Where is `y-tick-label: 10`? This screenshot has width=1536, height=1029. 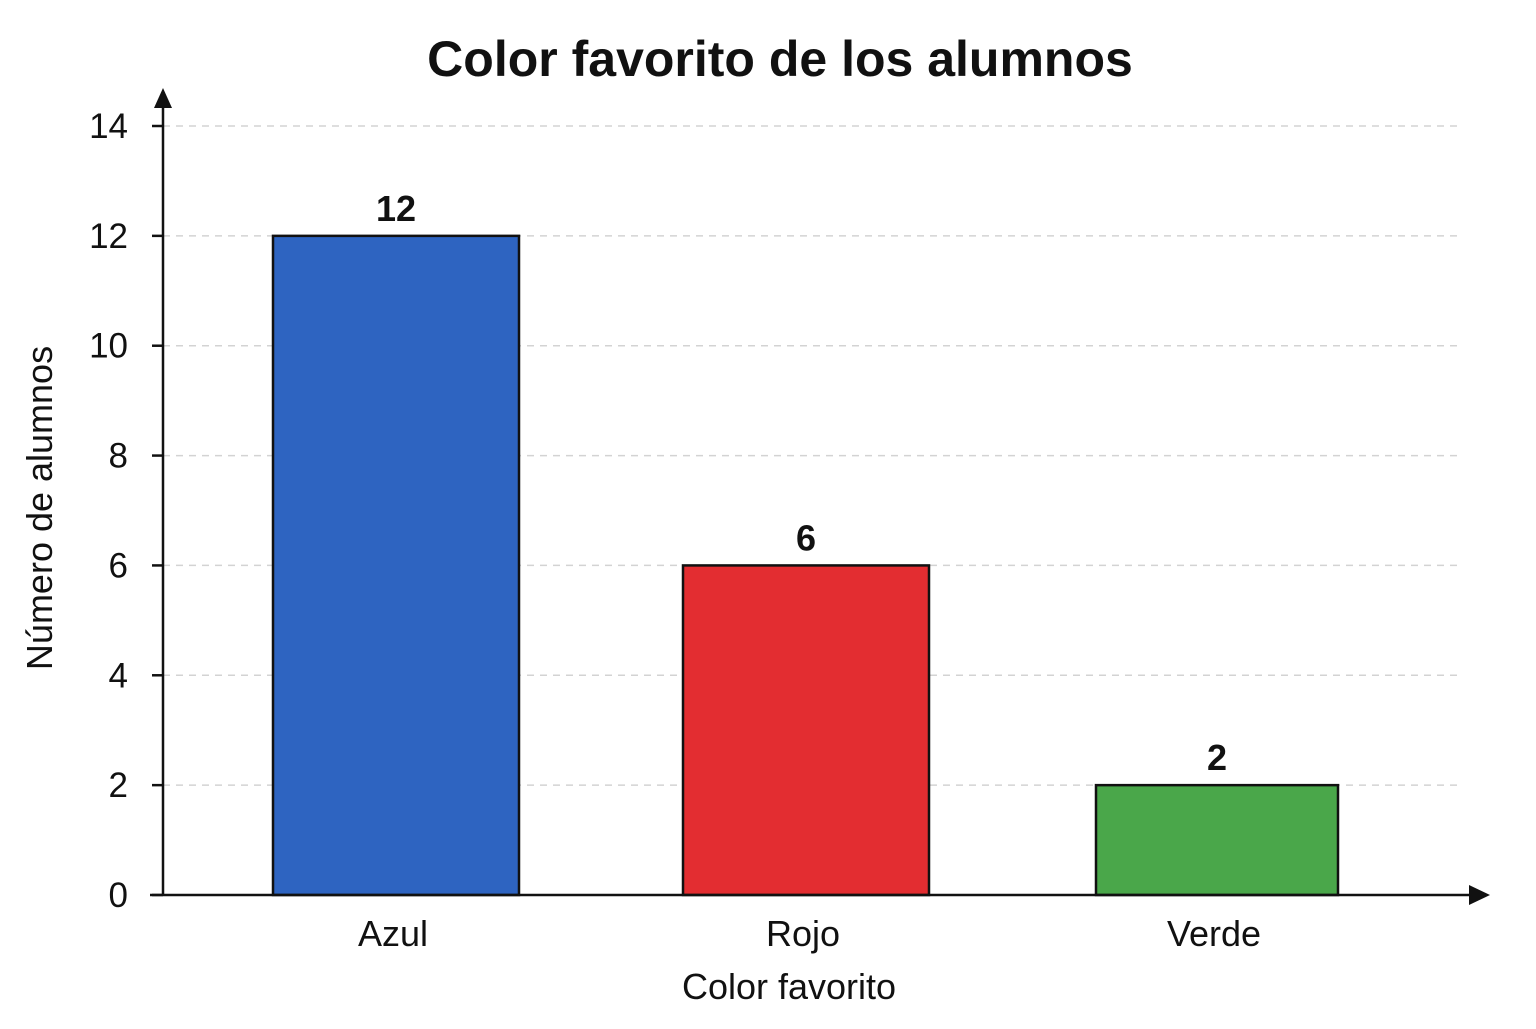 y-tick-label: 10 is located at coordinates (108, 346).